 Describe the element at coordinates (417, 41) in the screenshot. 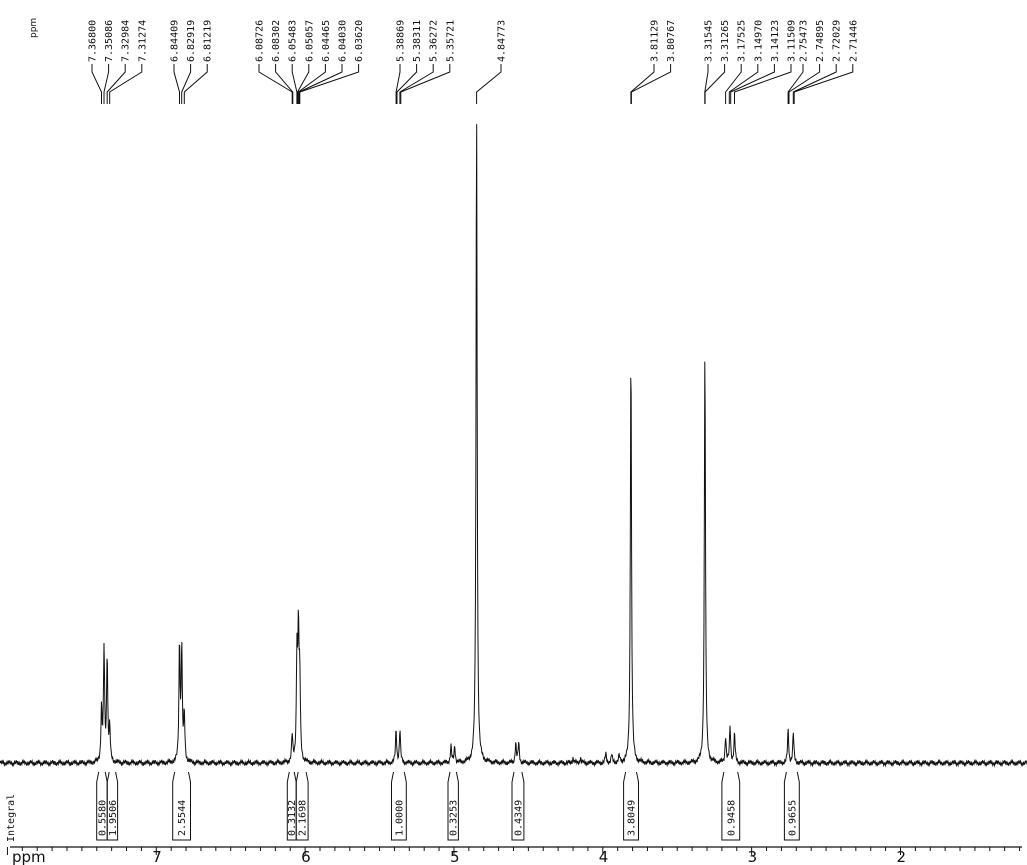

I see `peak-label: 5.38311` at that location.